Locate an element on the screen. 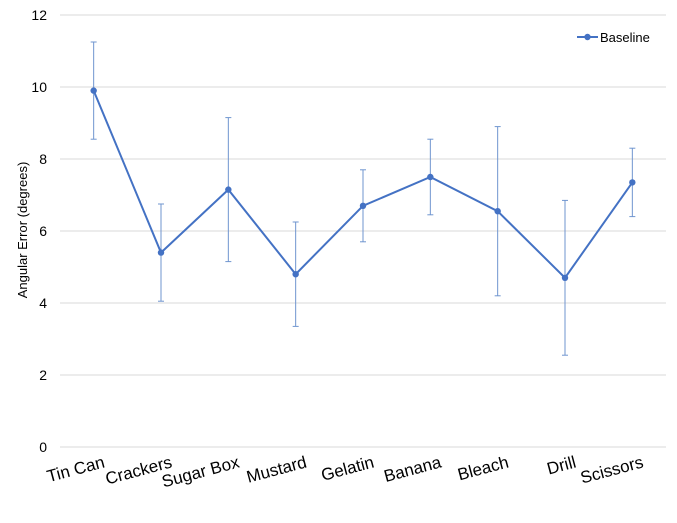  legend: Baseline is located at coordinates (613, 37).